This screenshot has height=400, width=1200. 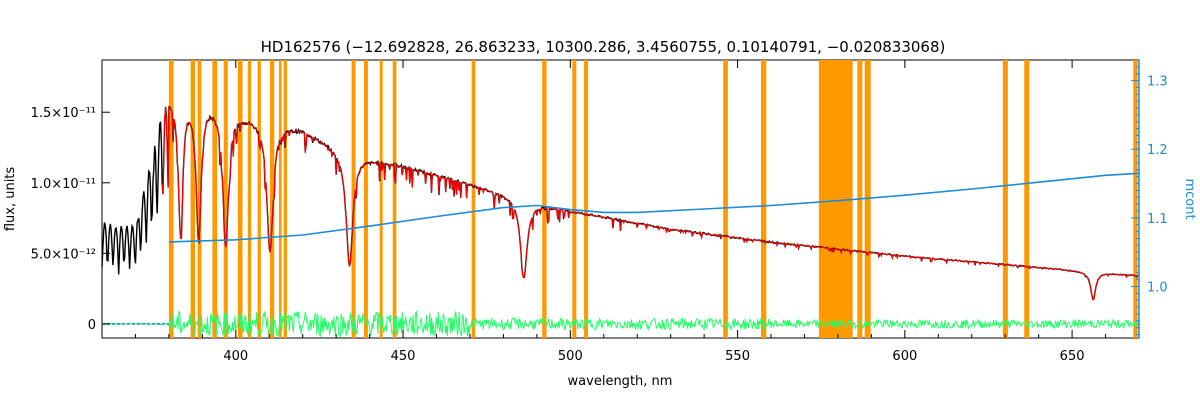 I want to click on x-tick-label: 600, so click(x=904, y=356).